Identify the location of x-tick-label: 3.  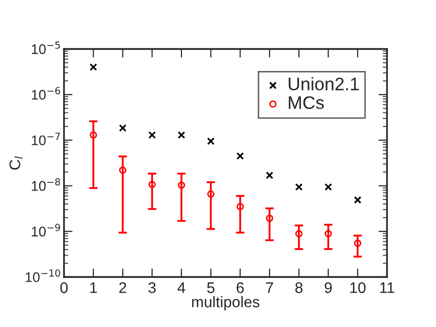
(152, 288).